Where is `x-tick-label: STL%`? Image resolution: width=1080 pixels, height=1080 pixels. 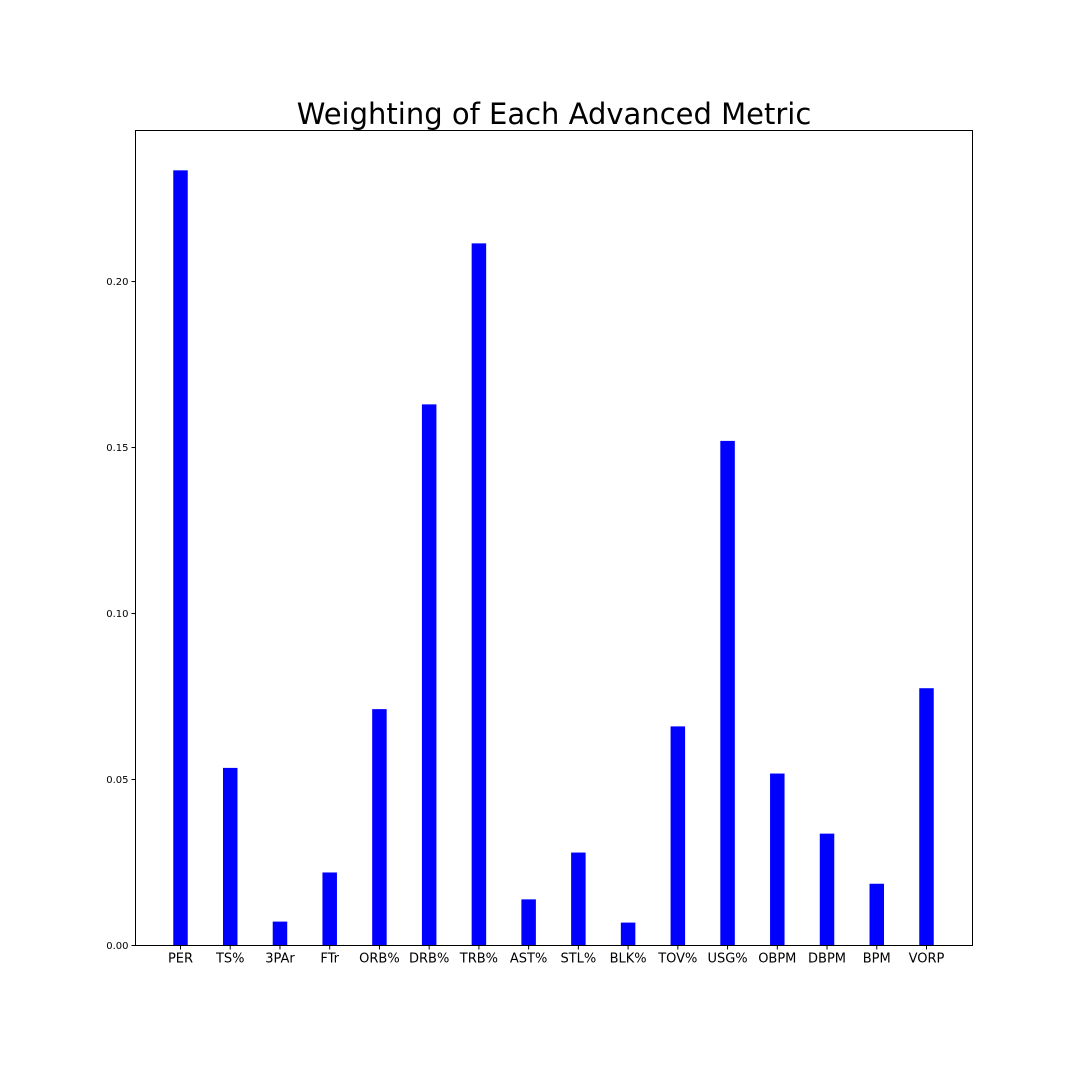 x-tick-label: STL% is located at coordinates (578, 959).